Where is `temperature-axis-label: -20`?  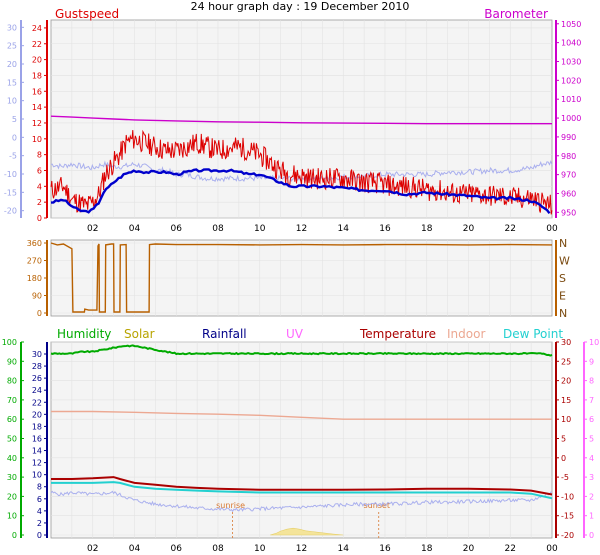
temperature-axis-label: -20 is located at coordinates (567, 535).